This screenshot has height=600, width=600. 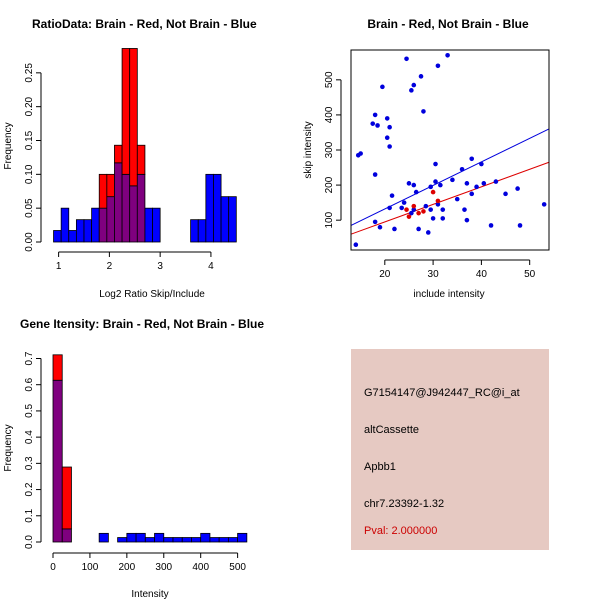 What do you see at coordinates (401, 531) in the screenshot?
I see `pval-text: Pval: 2.000000` at bounding box center [401, 531].